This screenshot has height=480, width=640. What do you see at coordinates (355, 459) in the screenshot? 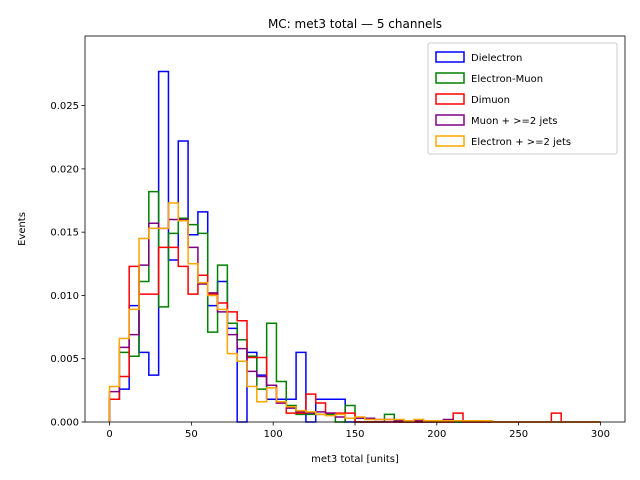
I see `x-axis-label: met3 total [units]` at bounding box center [355, 459].